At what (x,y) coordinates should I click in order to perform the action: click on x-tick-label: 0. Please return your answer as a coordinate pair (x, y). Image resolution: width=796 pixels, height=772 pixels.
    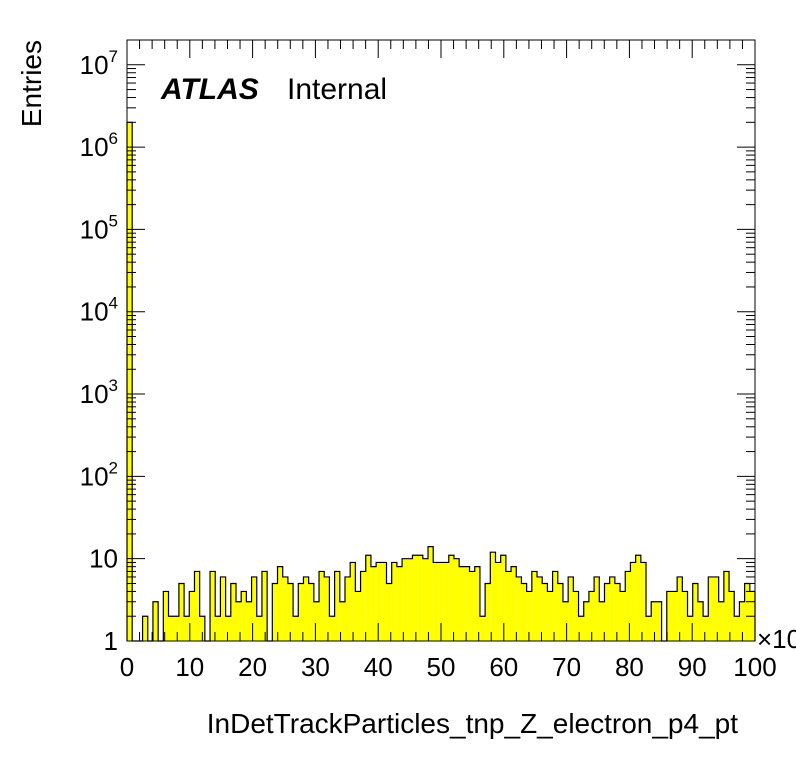
    Looking at the image, I should click on (127, 667).